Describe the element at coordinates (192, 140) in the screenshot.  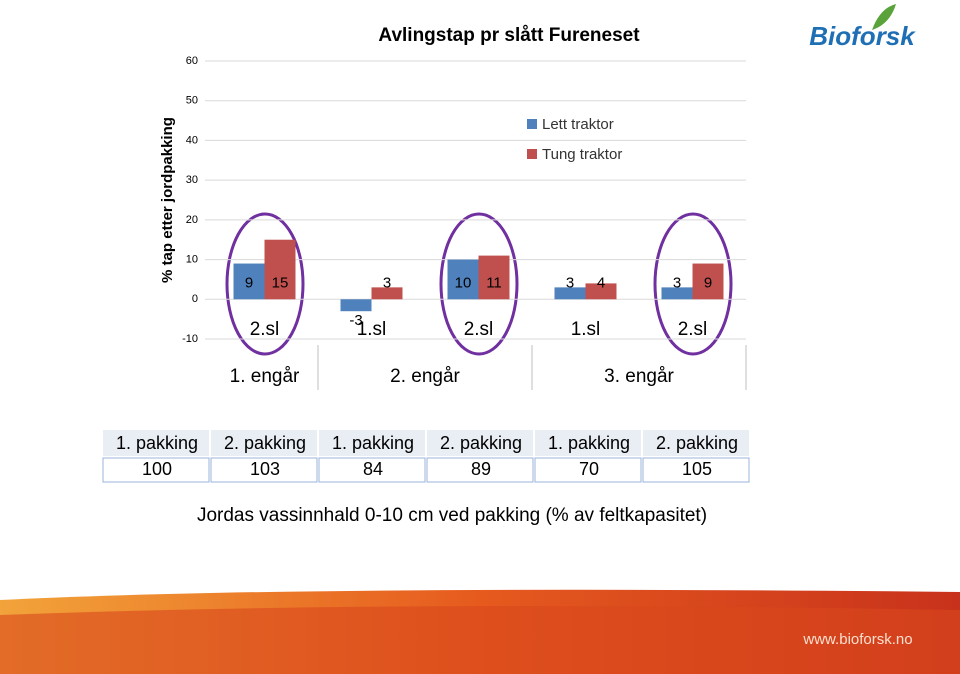
I see `y-tick-label: 40` at that location.